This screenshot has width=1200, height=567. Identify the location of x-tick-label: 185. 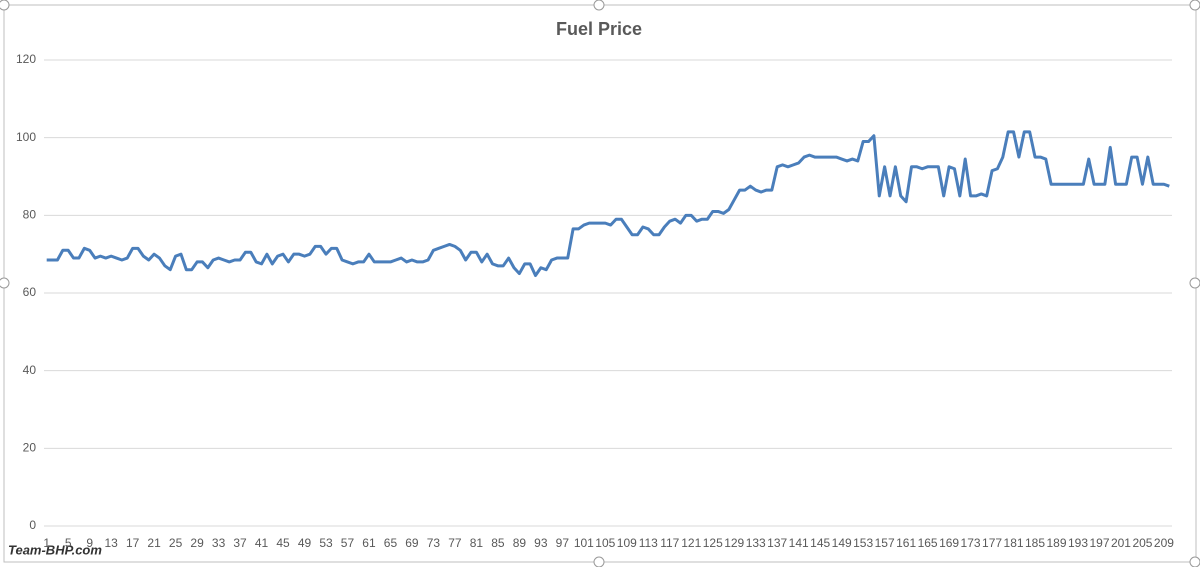
(1035, 543).